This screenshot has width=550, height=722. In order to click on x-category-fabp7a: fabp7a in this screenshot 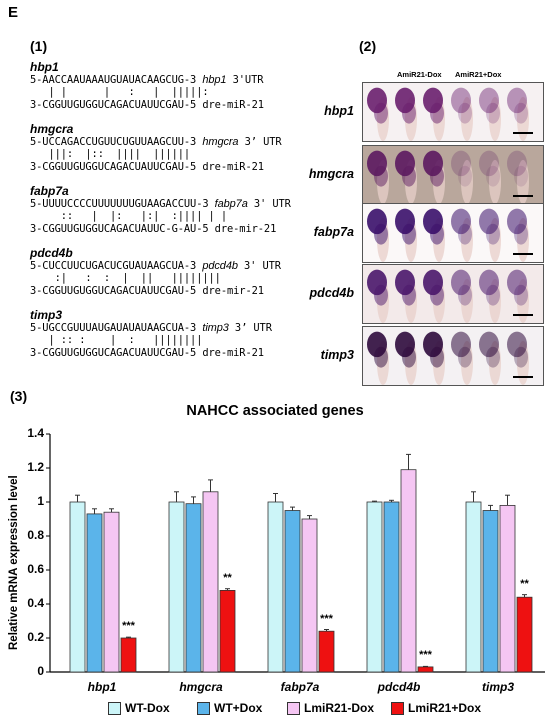, I will do `click(300, 687)`.